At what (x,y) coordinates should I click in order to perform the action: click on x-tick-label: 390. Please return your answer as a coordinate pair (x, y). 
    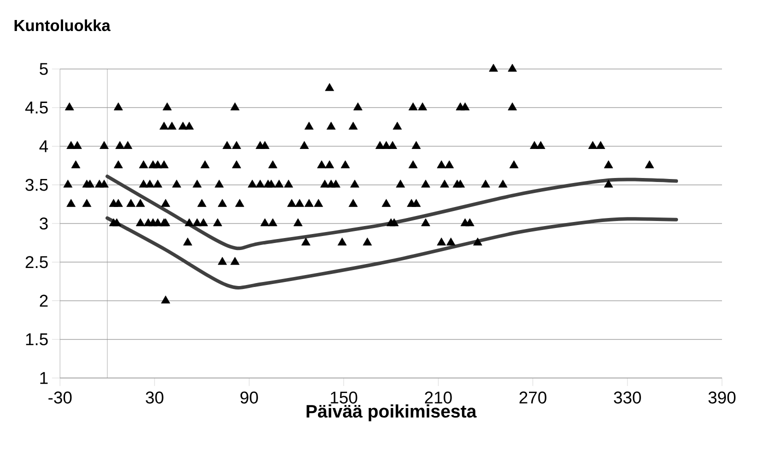
    Looking at the image, I should click on (722, 398).